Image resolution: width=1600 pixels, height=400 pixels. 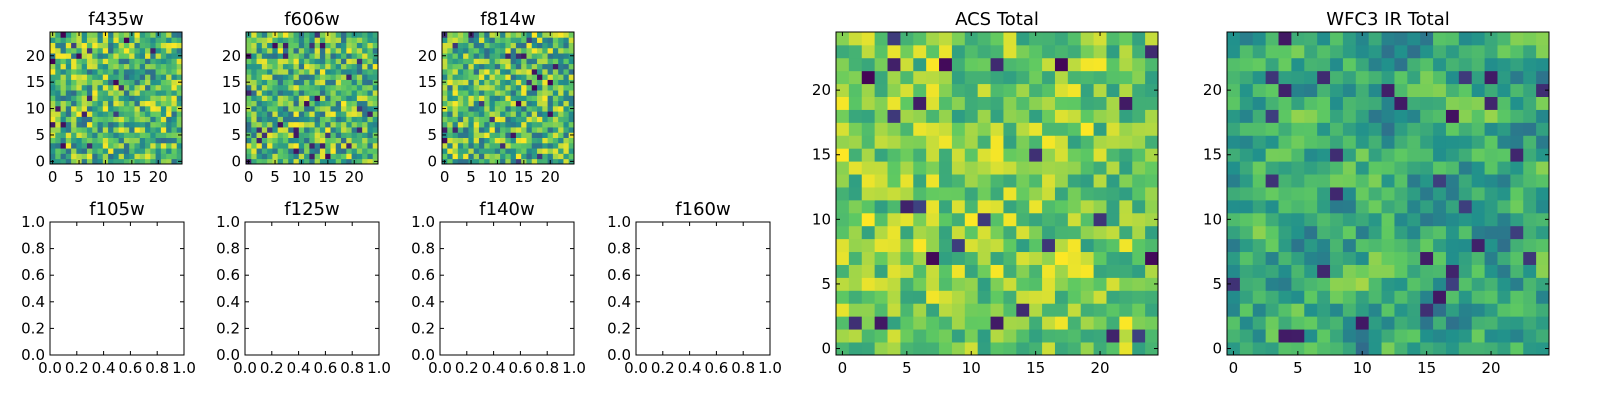 What do you see at coordinates (77, 368) in the screenshot?
I see `x-tick-label: 0.2` at bounding box center [77, 368].